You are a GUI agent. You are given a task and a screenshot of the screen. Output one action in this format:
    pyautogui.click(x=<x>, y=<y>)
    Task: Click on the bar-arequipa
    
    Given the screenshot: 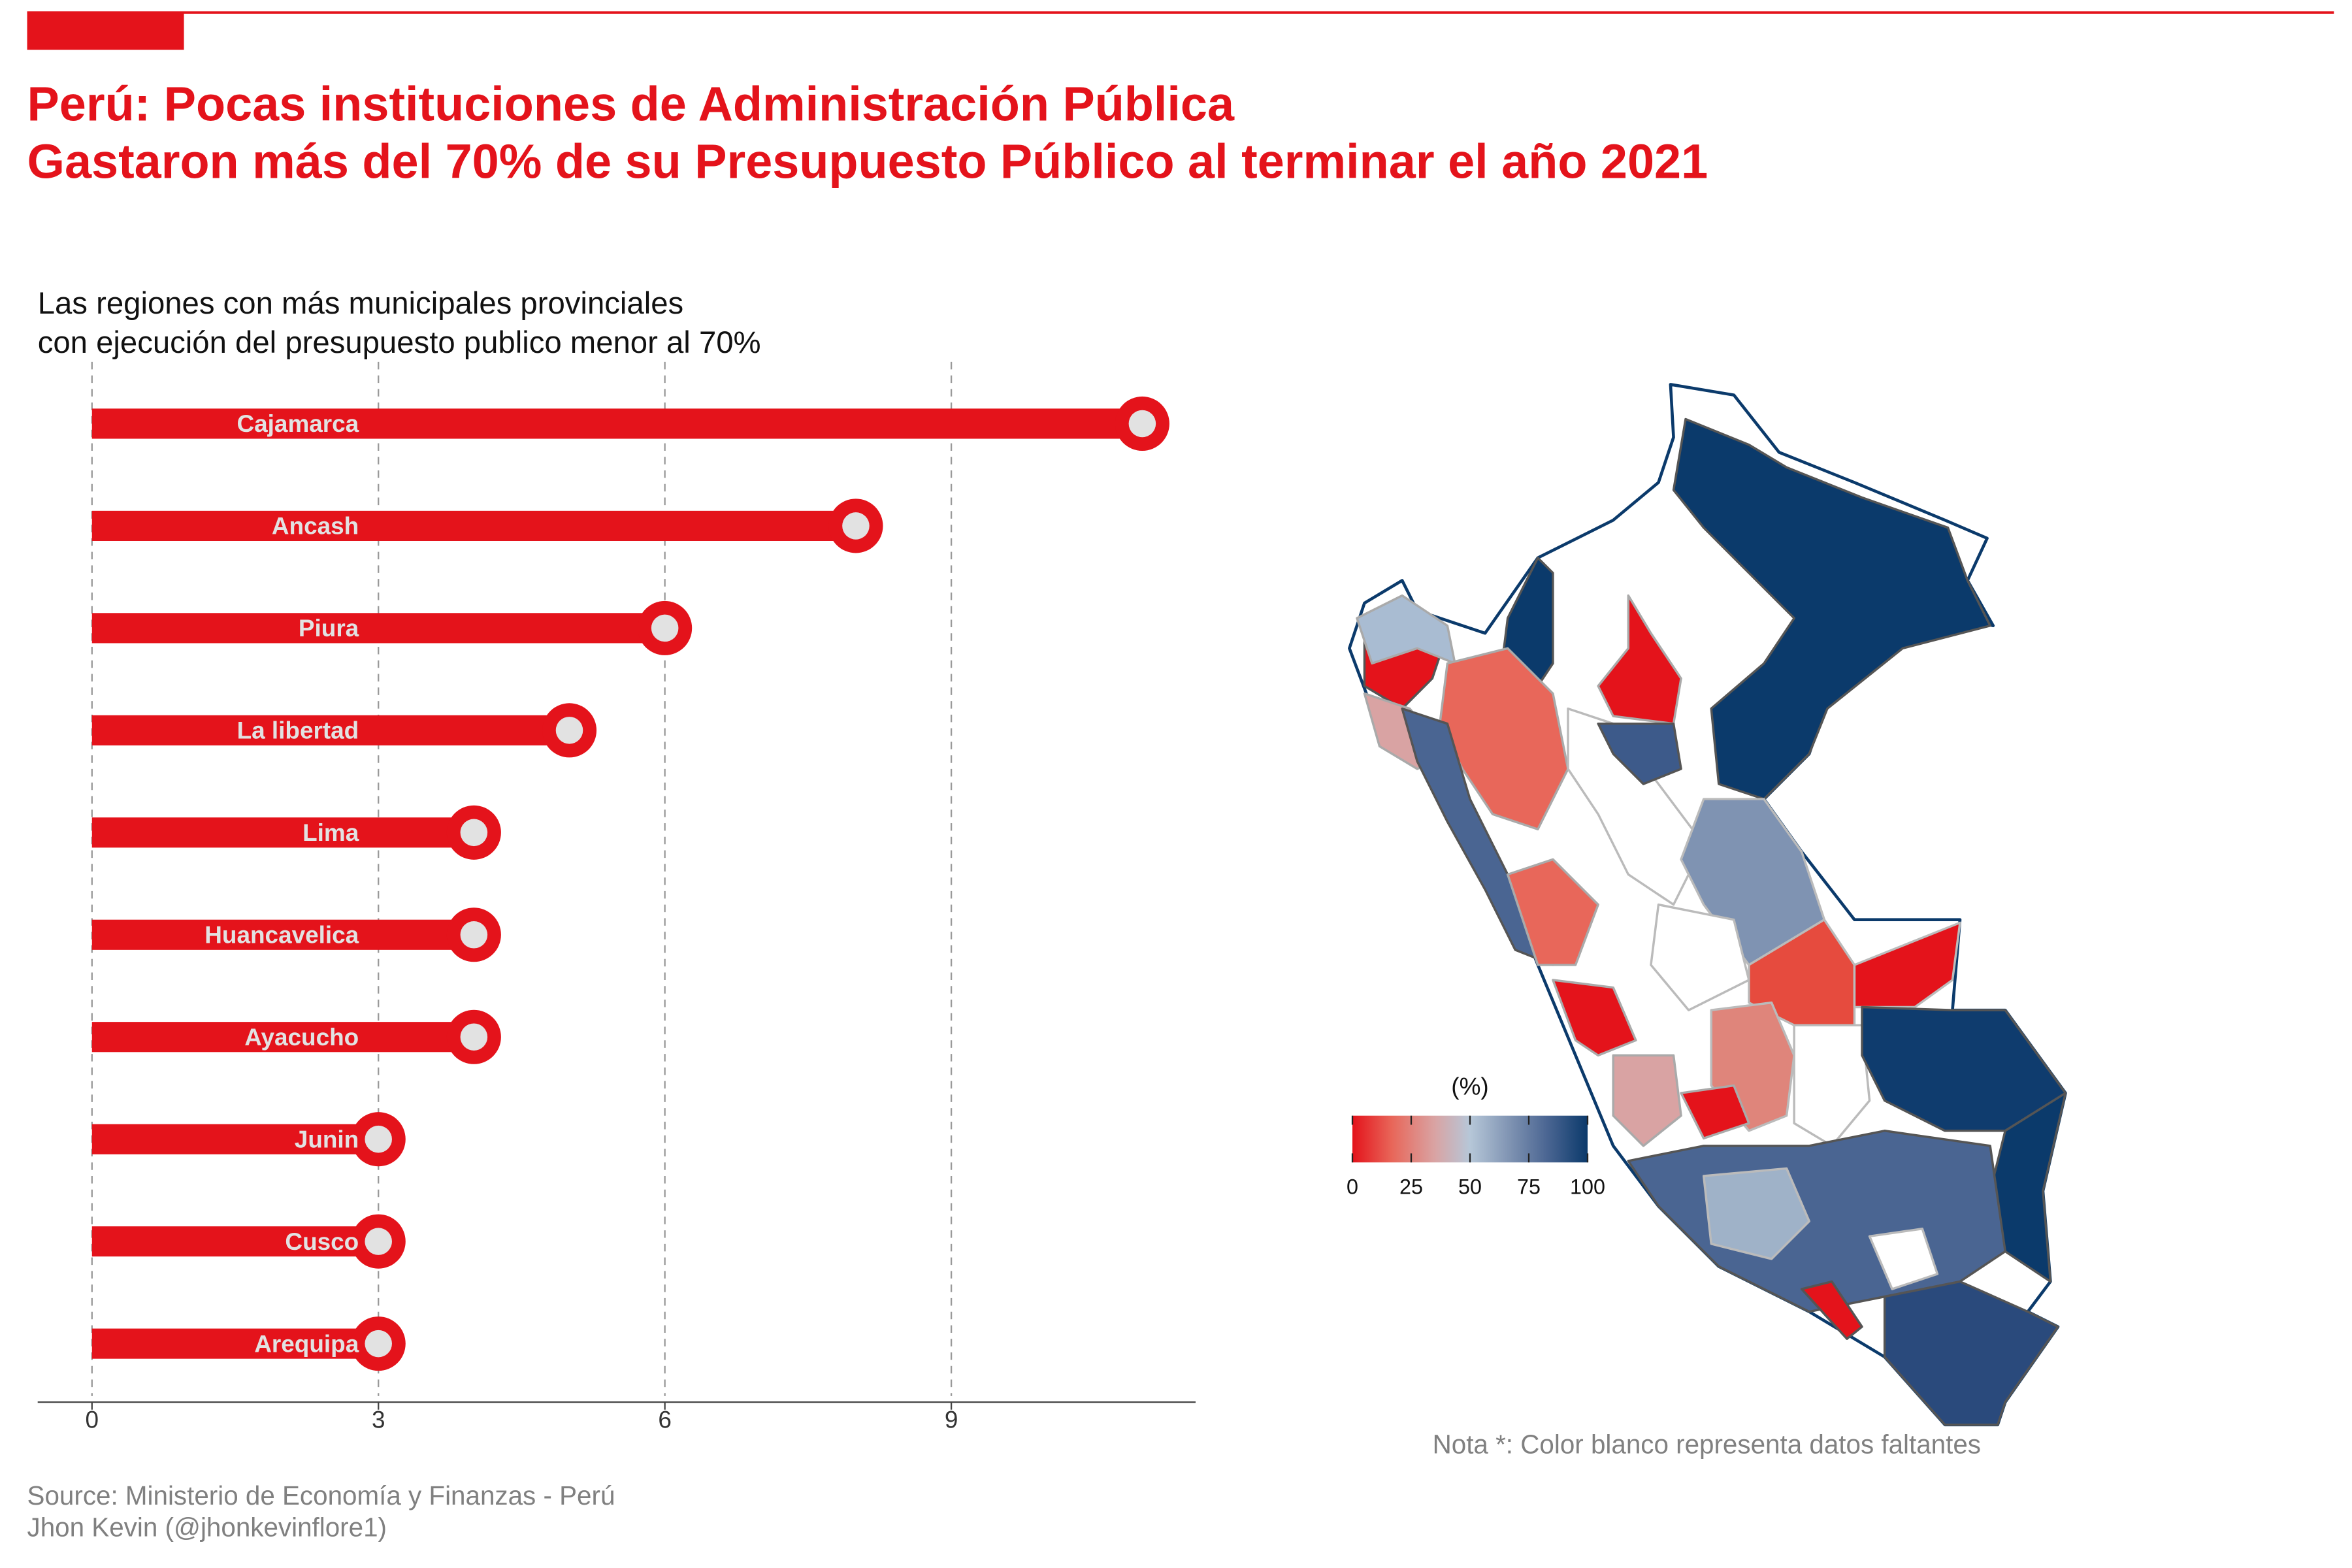 What is the action you would take?
    pyautogui.click(x=235, y=1343)
    